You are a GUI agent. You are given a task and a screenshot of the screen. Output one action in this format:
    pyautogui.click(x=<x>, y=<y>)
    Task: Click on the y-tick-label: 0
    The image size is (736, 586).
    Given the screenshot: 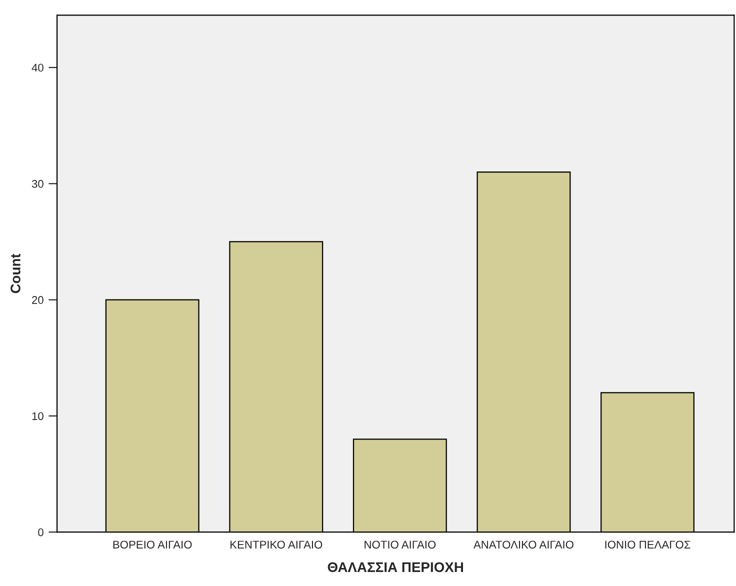 What is the action you would take?
    pyautogui.click(x=41, y=532)
    